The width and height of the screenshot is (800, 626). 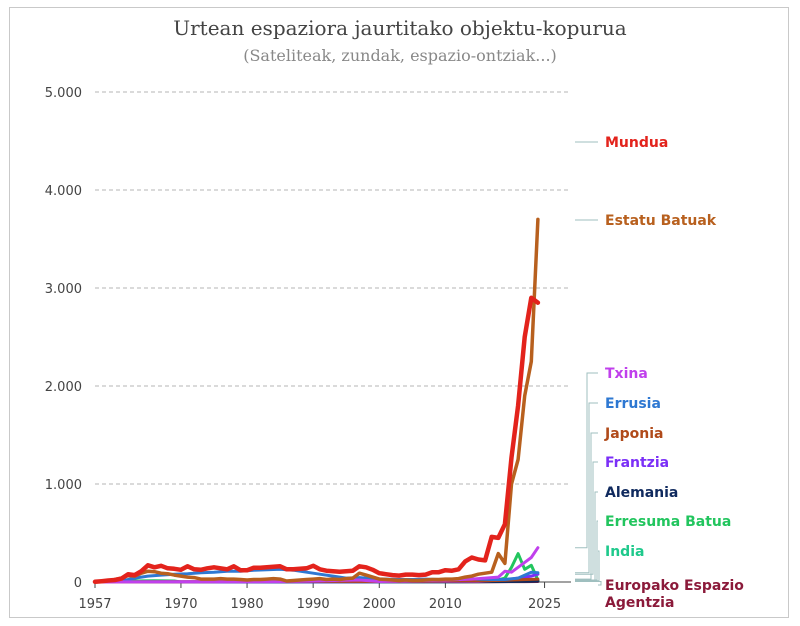 I want to click on x-tick-label: 2000, so click(x=379, y=604).